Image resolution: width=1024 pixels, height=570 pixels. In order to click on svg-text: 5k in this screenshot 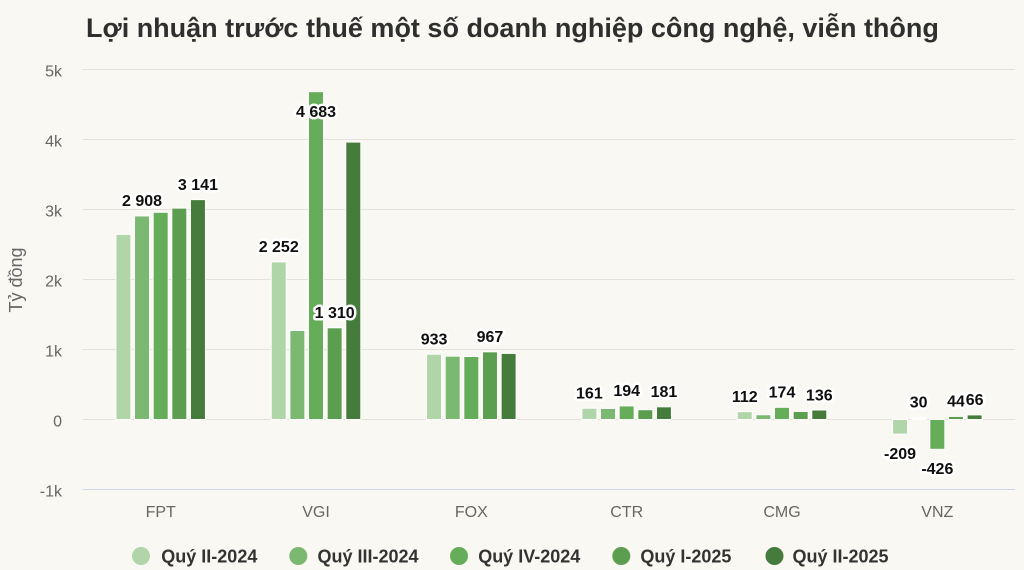, I will do `click(54, 72)`.